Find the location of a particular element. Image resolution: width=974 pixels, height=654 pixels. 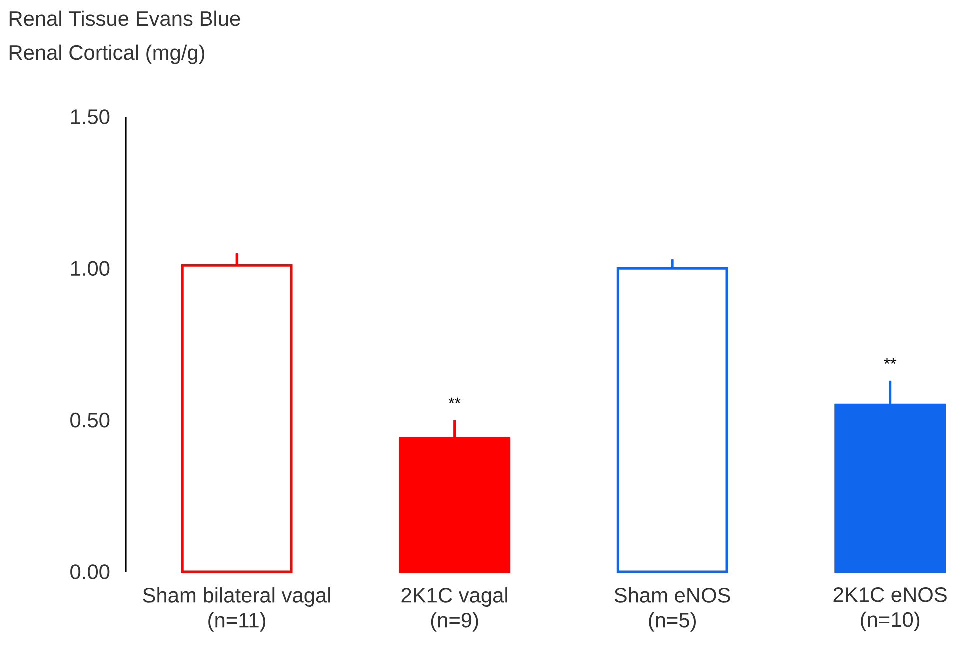

x-tick-label: 2K1C eNOS (n=10) is located at coordinates (890, 610).